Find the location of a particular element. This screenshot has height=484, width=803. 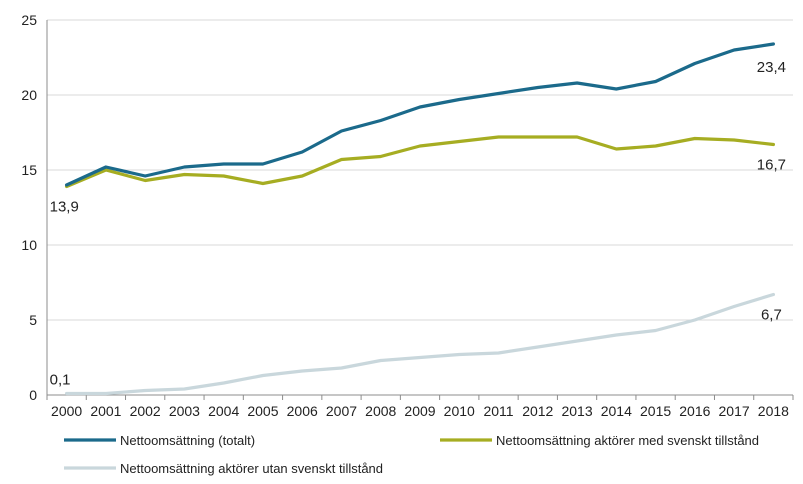

x-tick-label: 2003 is located at coordinates (184, 411).